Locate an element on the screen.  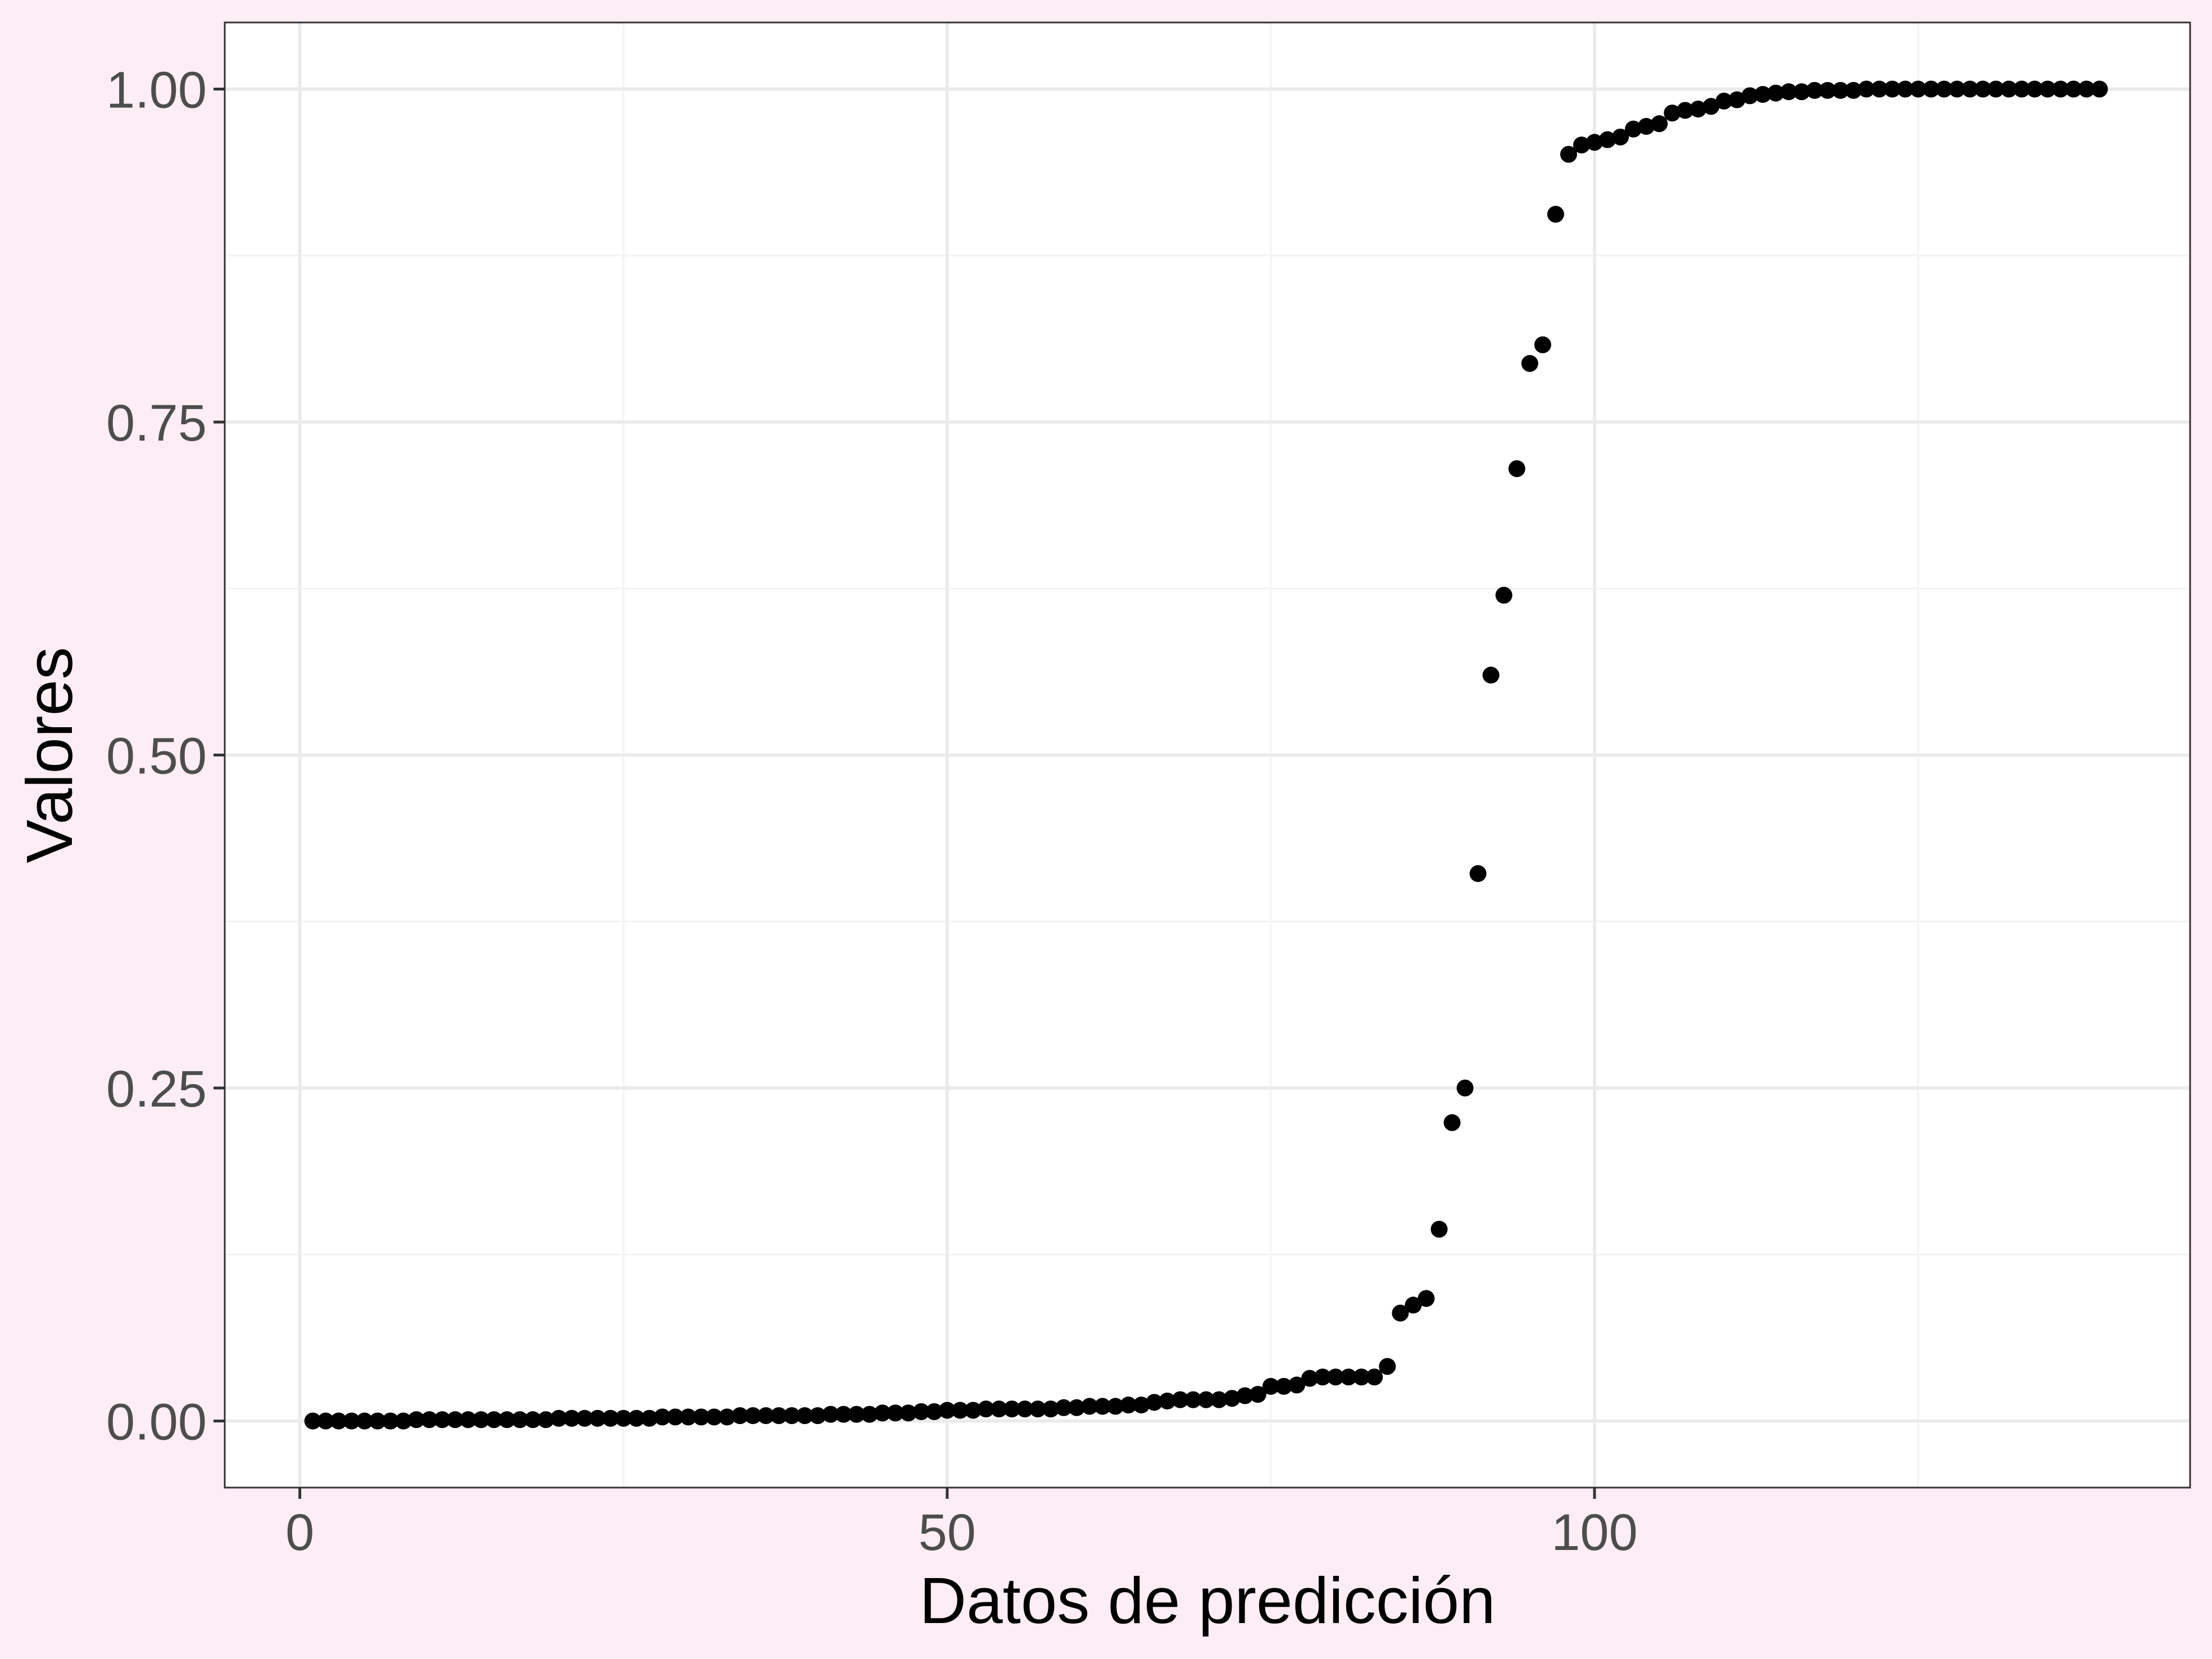
y-tick-label: 0.50 is located at coordinates (156, 756).